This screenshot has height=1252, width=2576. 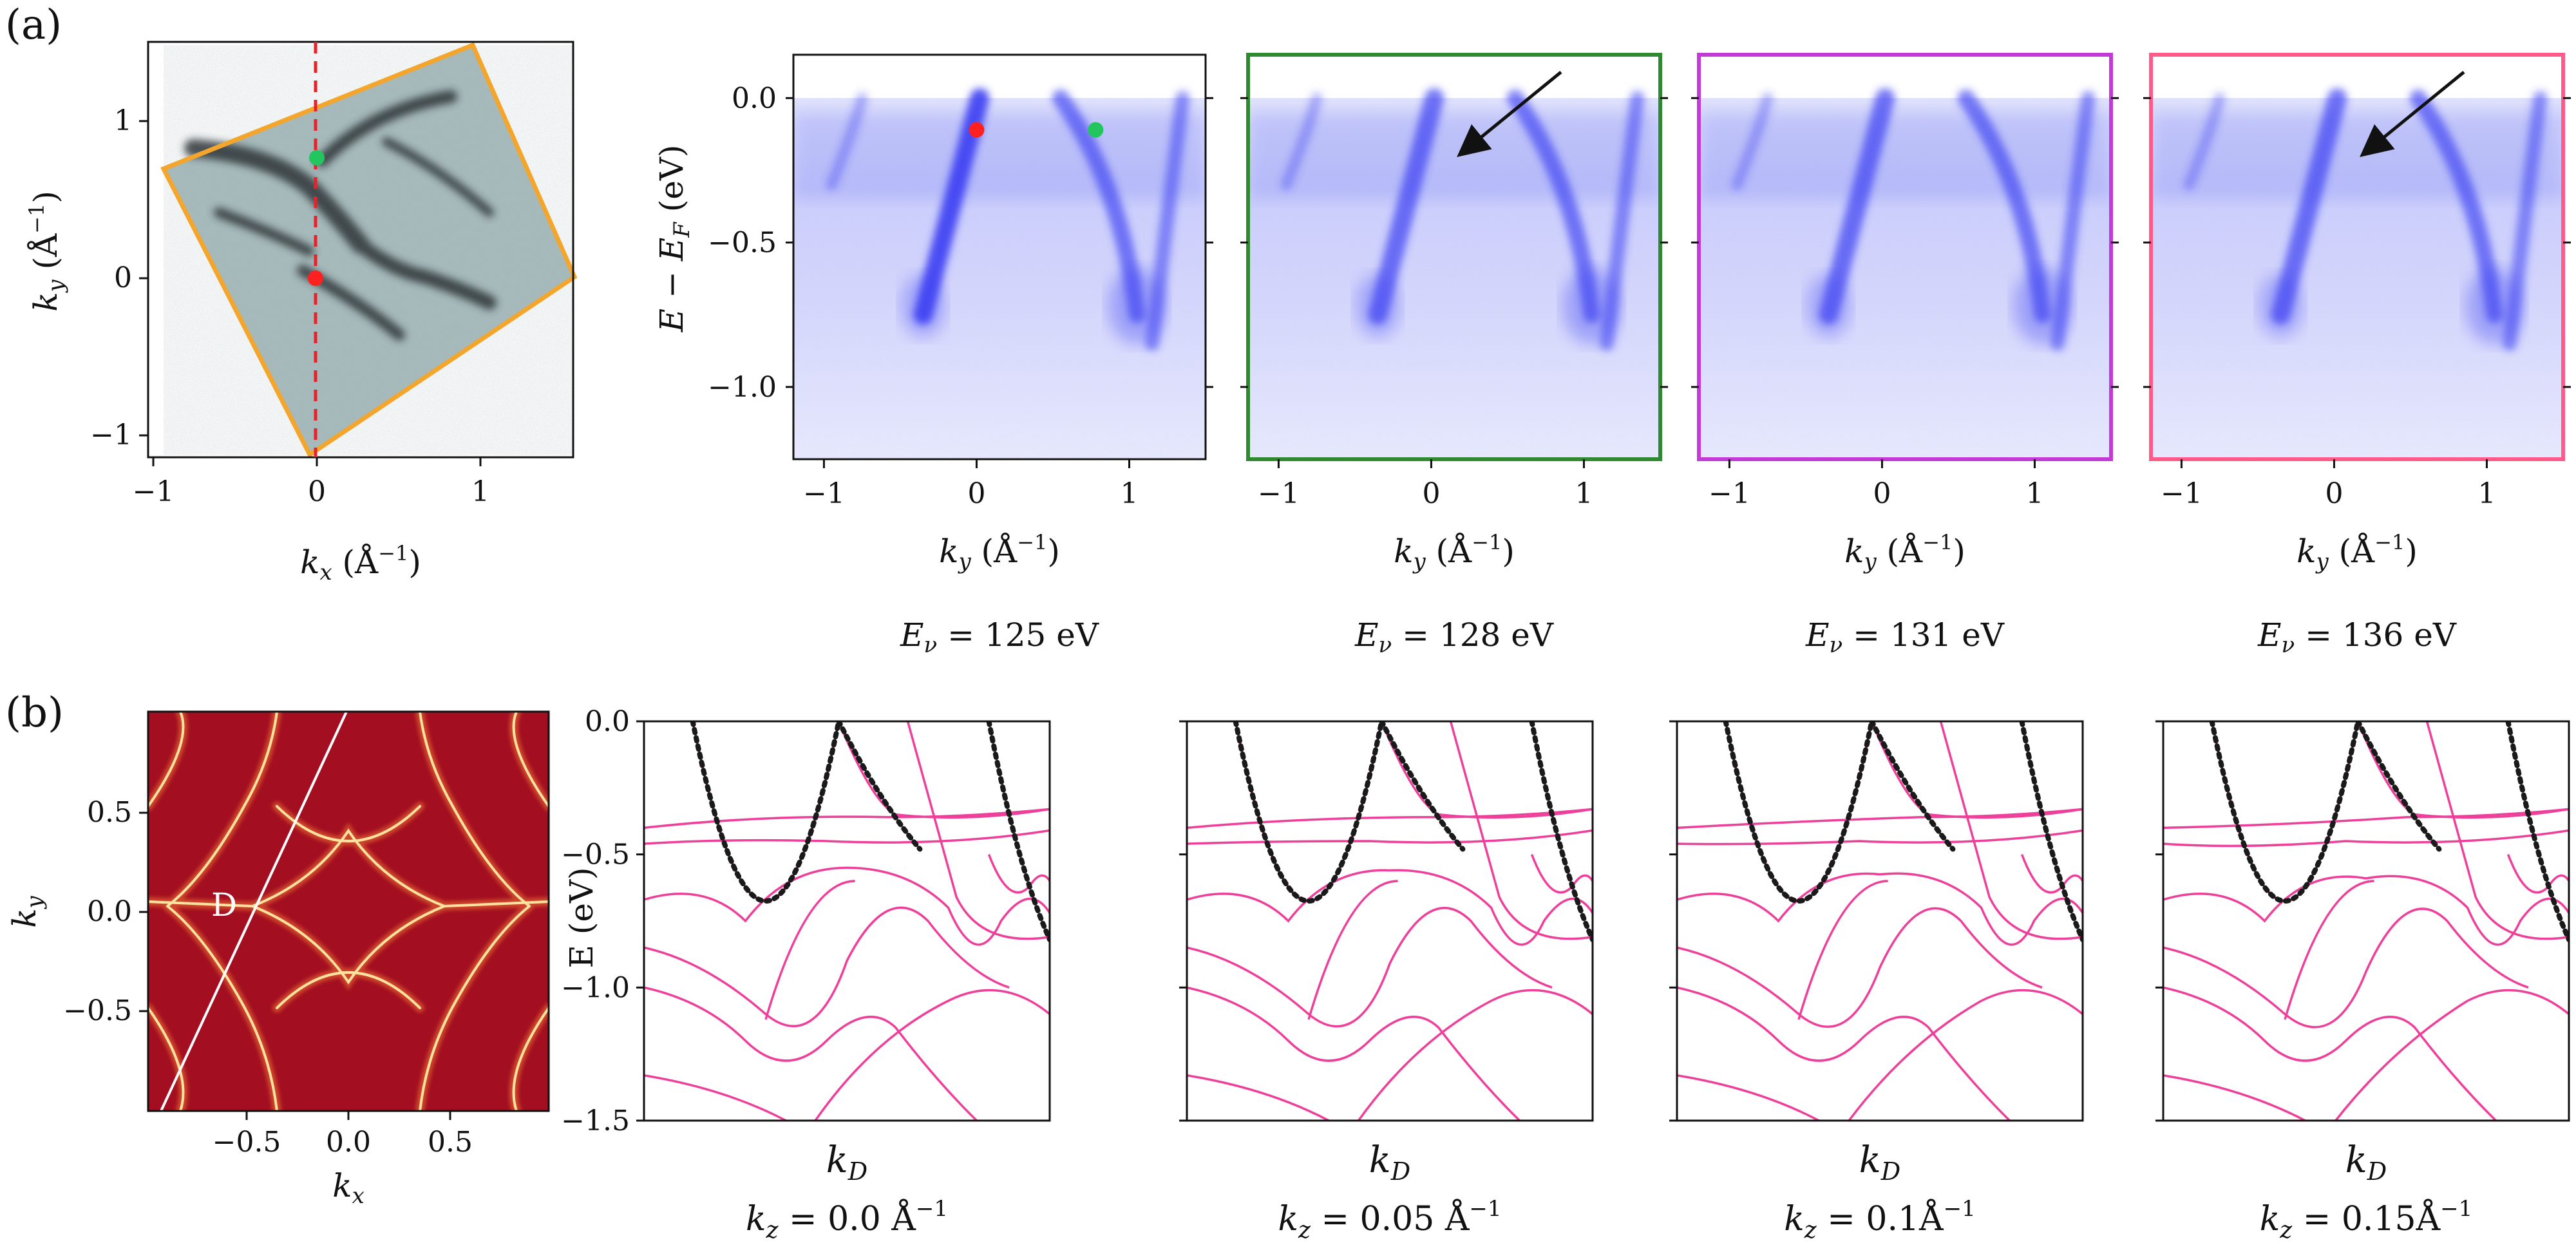 I want to click on arpes-panel-4: −1 0 1 ky (Å−1) Eν = 136 eV, so click(x=2357, y=355).